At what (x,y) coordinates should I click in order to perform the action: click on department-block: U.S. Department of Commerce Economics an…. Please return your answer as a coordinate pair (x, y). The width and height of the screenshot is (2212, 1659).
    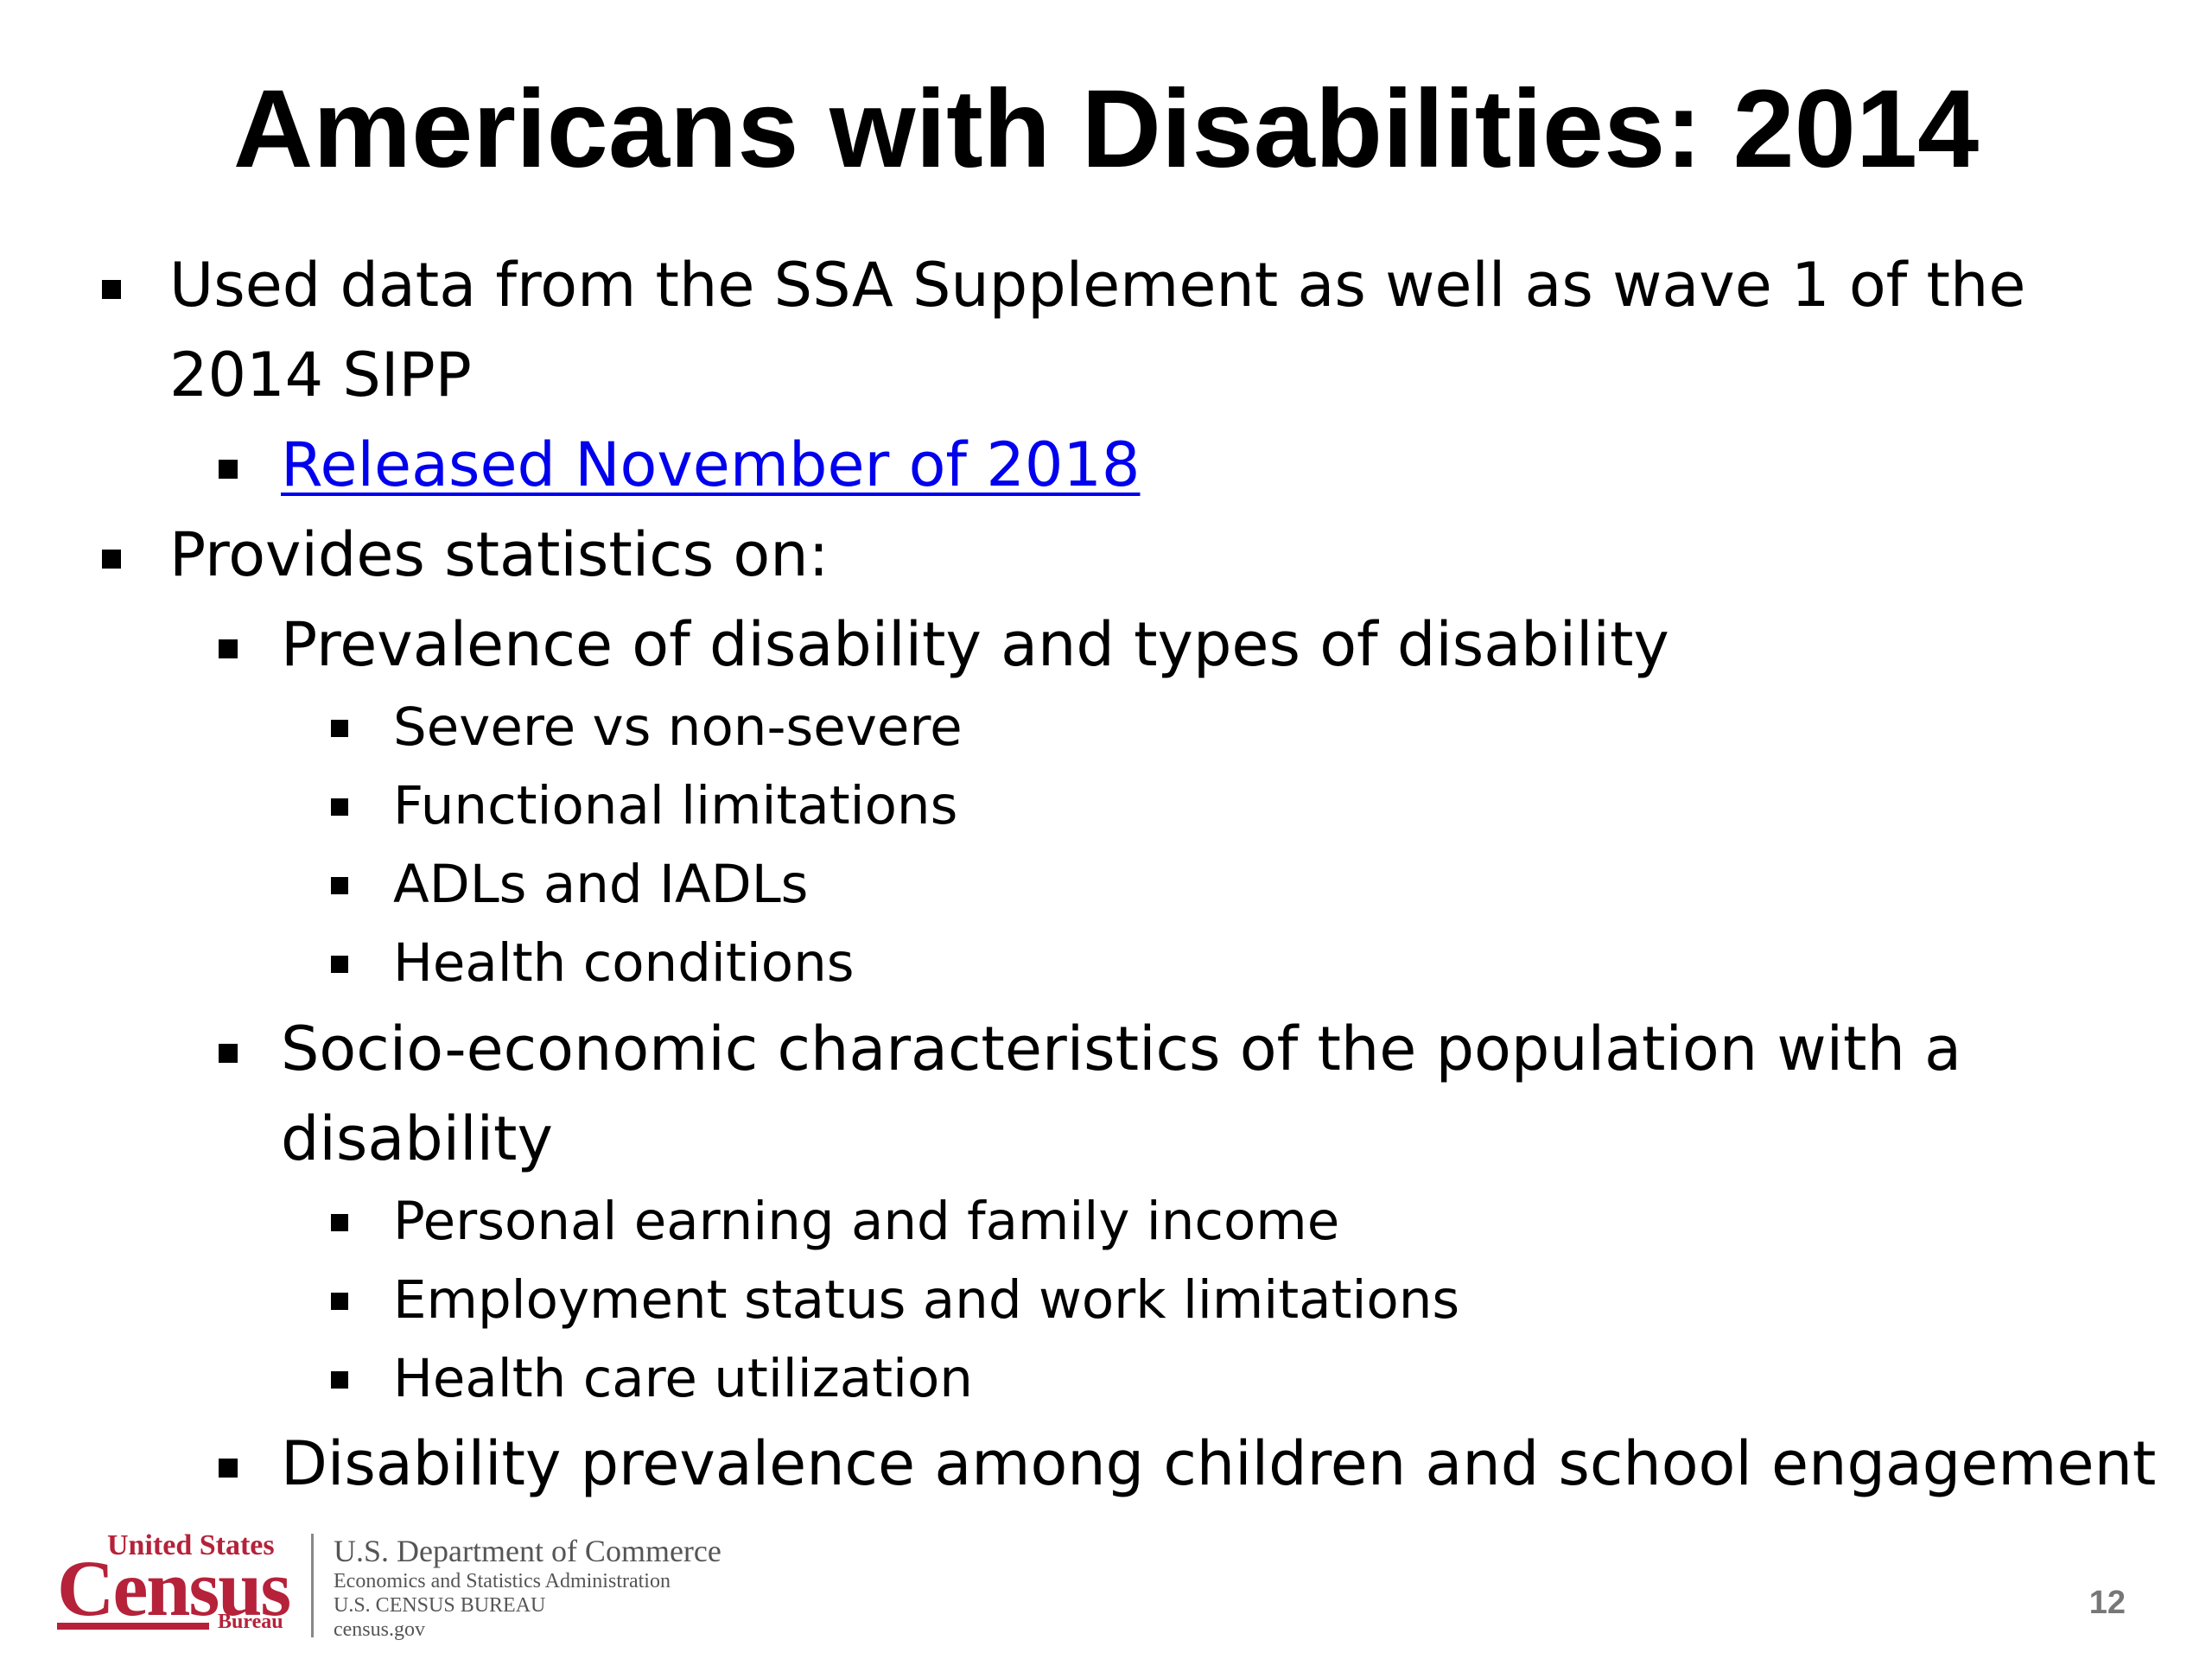
    Looking at the image, I should click on (527, 1587).